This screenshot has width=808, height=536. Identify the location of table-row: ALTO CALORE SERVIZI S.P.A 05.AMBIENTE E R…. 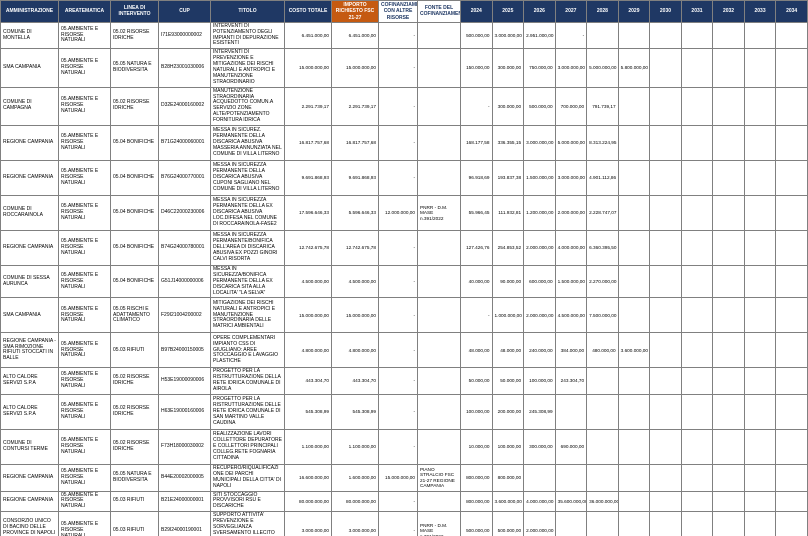
(404, 381).